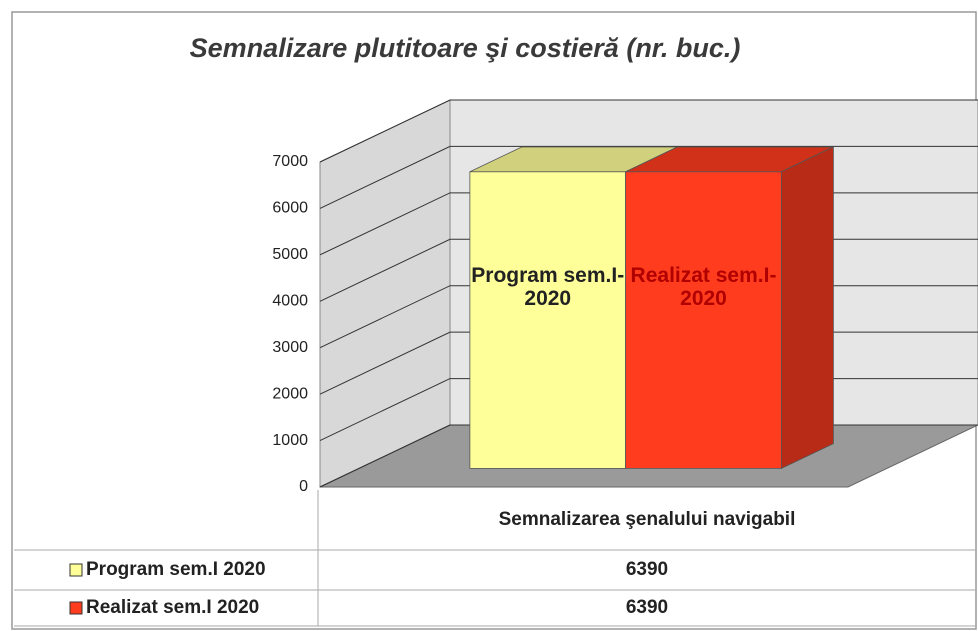 This screenshot has width=978, height=631. I want to click on y-tick-label: 6000, so click(290, 208).